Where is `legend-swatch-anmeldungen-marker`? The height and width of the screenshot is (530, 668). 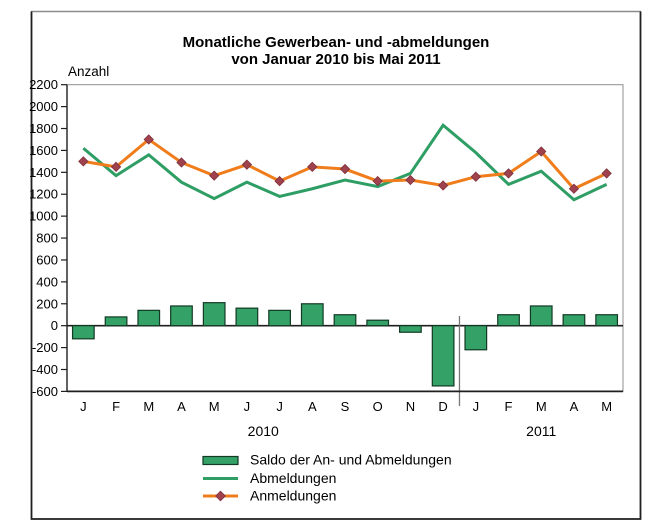 legend-swatch-anmeldungen-marker is located at coordinates (220, 496).